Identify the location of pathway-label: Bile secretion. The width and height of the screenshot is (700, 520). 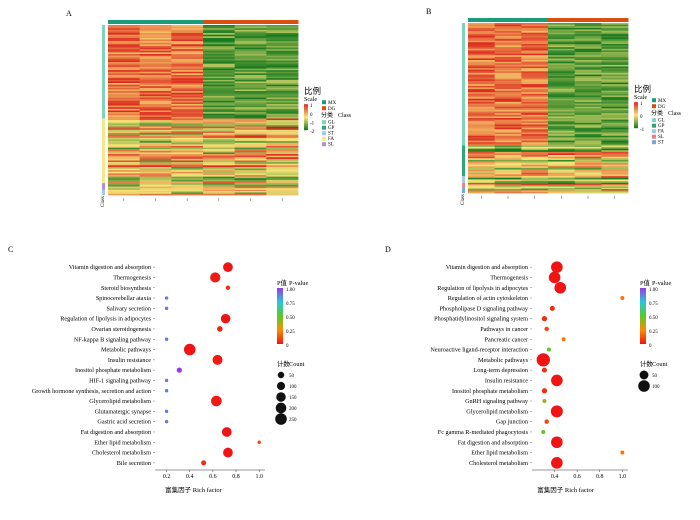
(134, 463).